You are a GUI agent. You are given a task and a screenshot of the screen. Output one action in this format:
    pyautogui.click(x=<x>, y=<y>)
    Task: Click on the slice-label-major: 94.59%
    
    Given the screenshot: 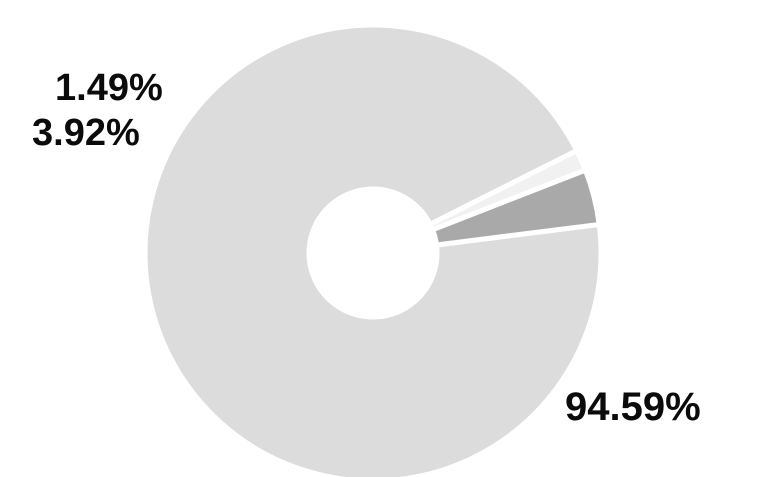 What is the action you would take?
    pyautogui.click(x=633, y=407)
    